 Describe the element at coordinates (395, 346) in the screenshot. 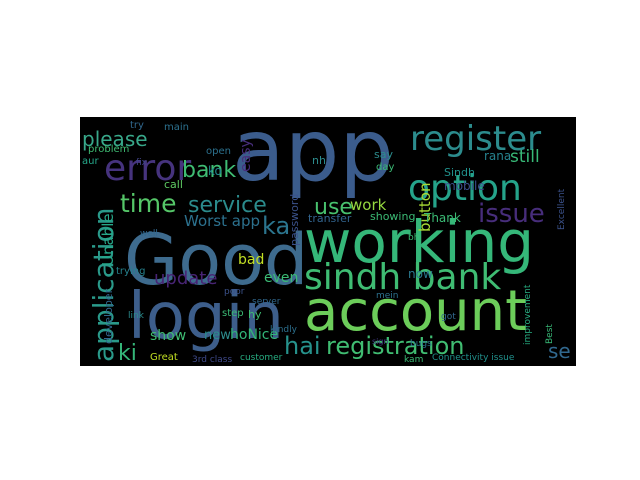

I see `word: registration` at that location.